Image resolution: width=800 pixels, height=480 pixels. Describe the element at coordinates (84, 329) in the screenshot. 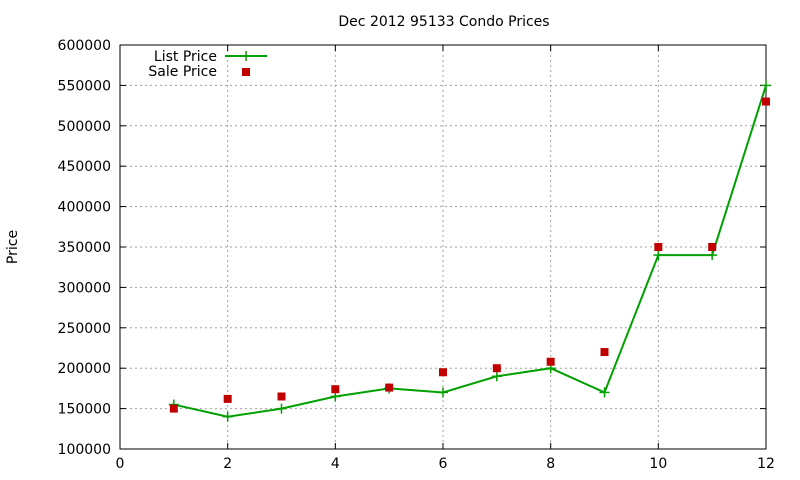

I see `y-tick-label: 250000` at that location.